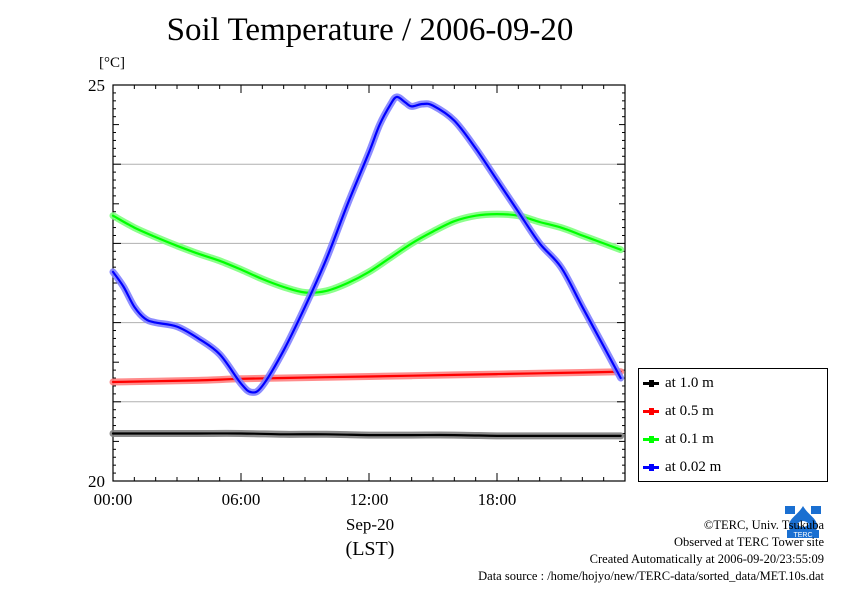  What do you see at coordinates (689, 438) in the screenshot?
I see `legend-label: at 0.1 m` at bounding box center [689, 438].